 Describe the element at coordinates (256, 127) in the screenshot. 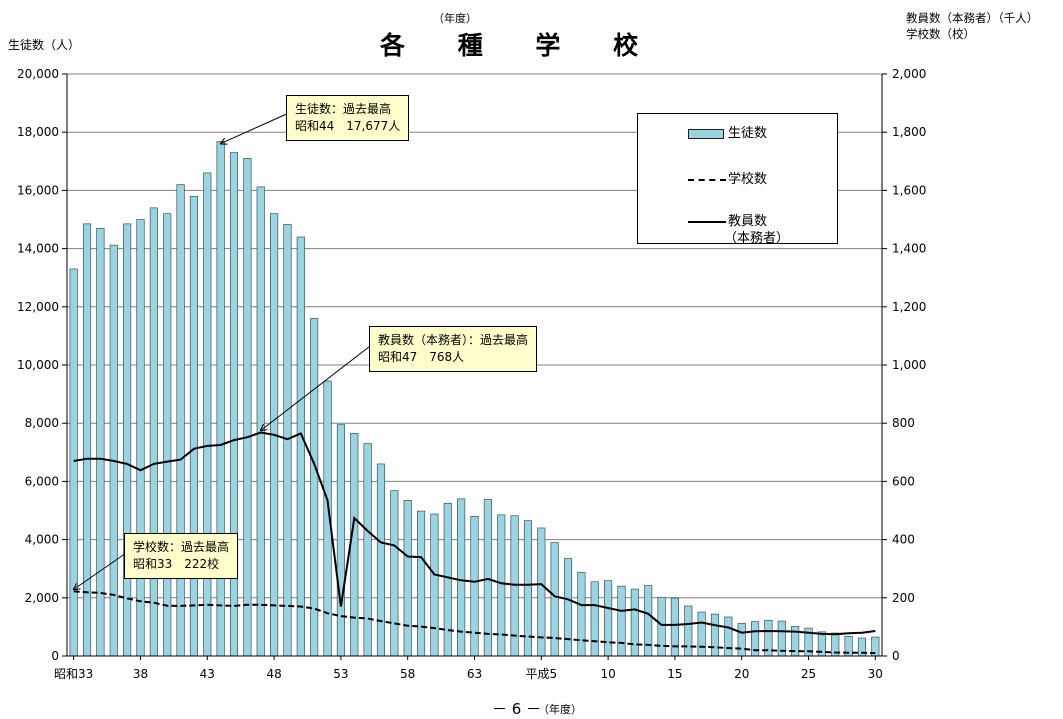

I see `leader-students` at that location.